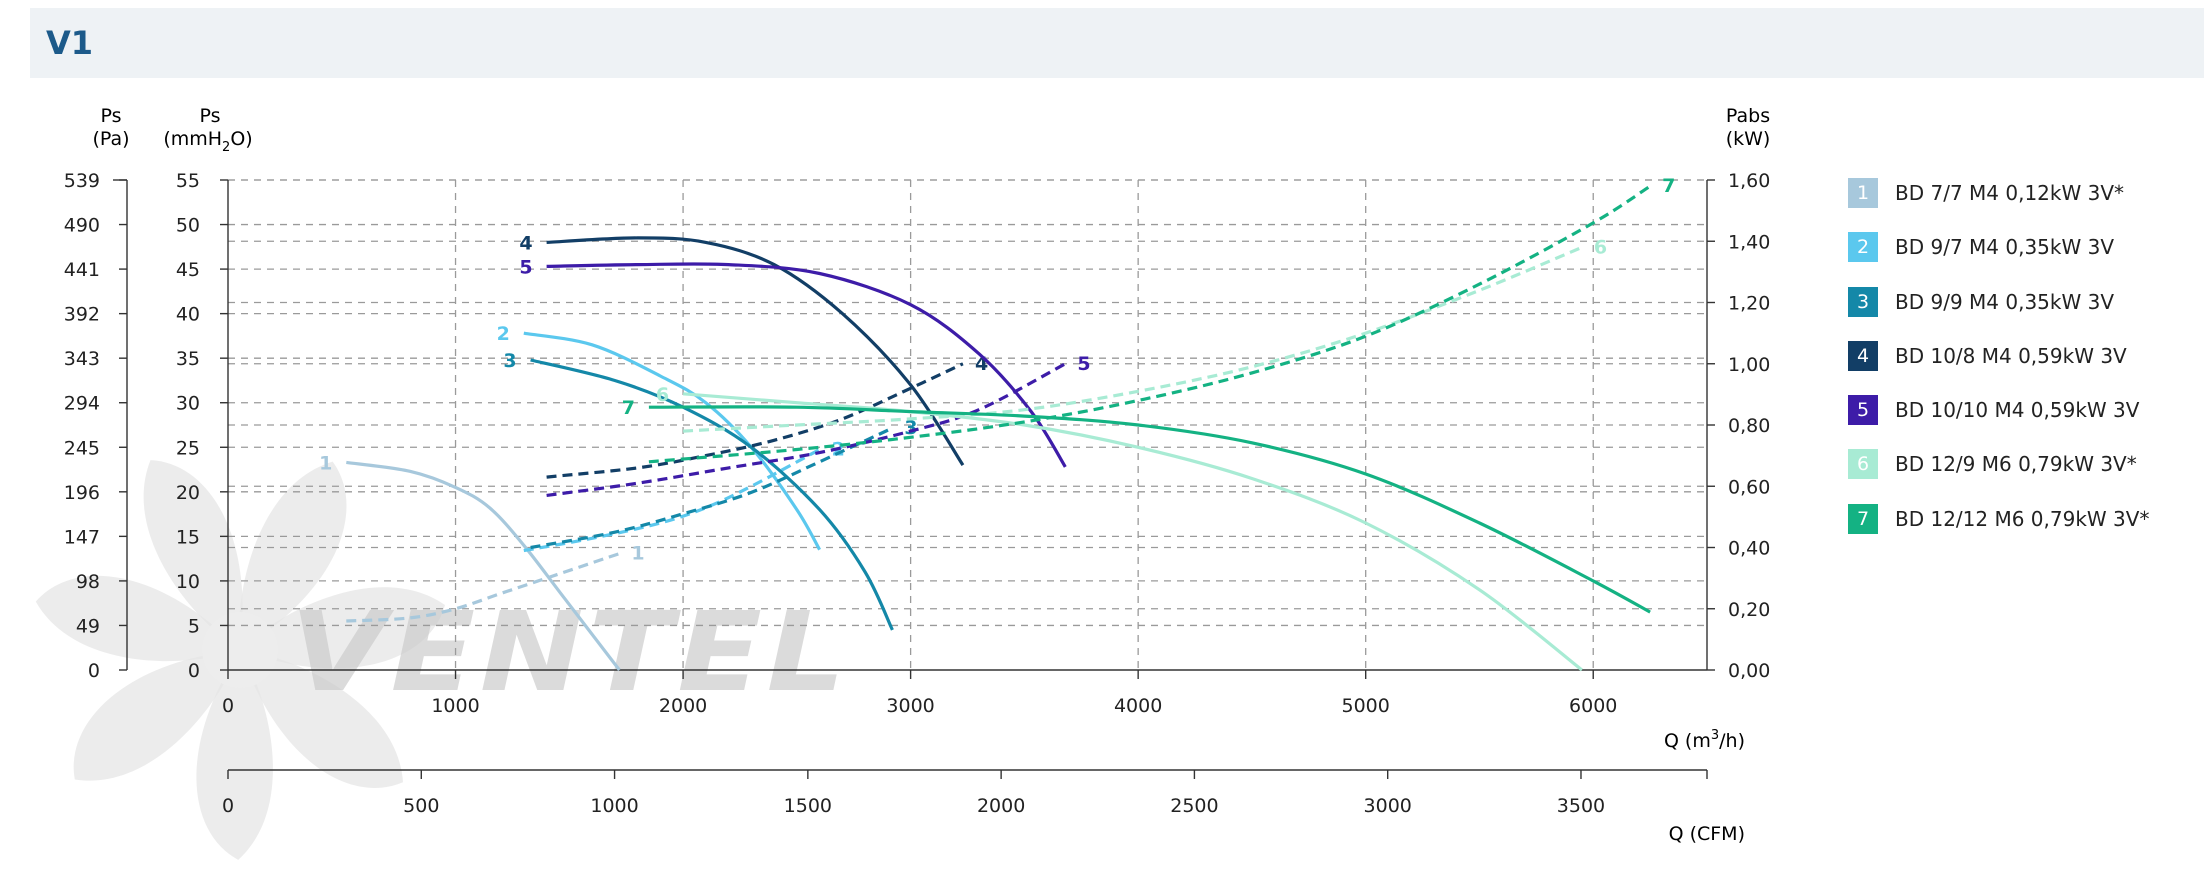  Describe the element at coordinates (188, 537) in the screenshot. I see `y-tick-label-mmh2o: 15` at that location.